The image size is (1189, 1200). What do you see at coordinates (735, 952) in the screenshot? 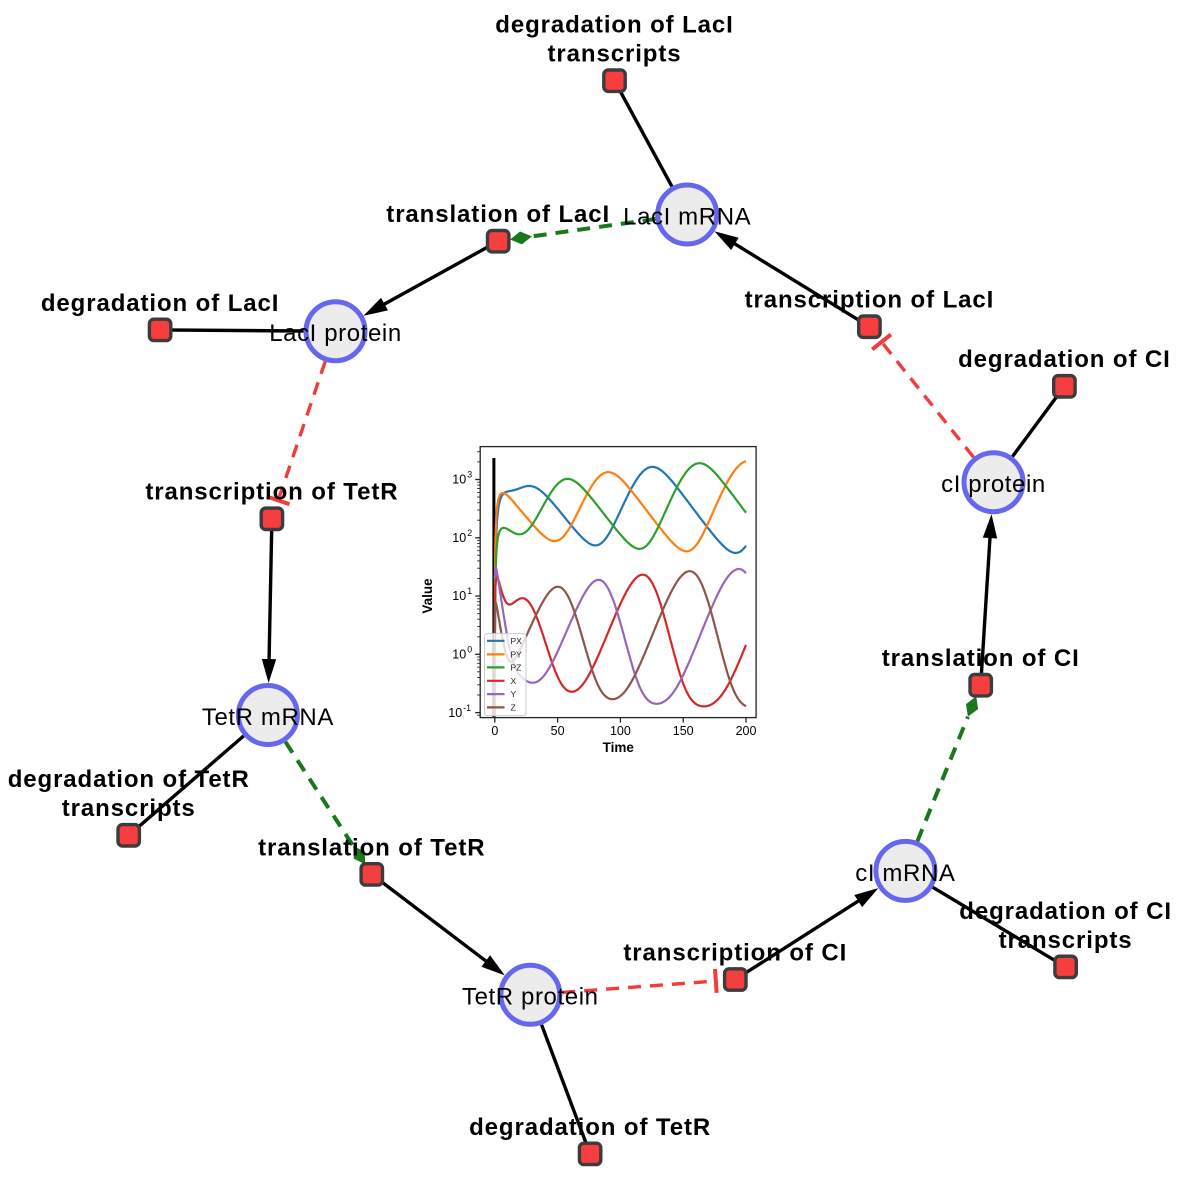
I see `svg-text: transcription of CI` at bounding box center [735, 952].